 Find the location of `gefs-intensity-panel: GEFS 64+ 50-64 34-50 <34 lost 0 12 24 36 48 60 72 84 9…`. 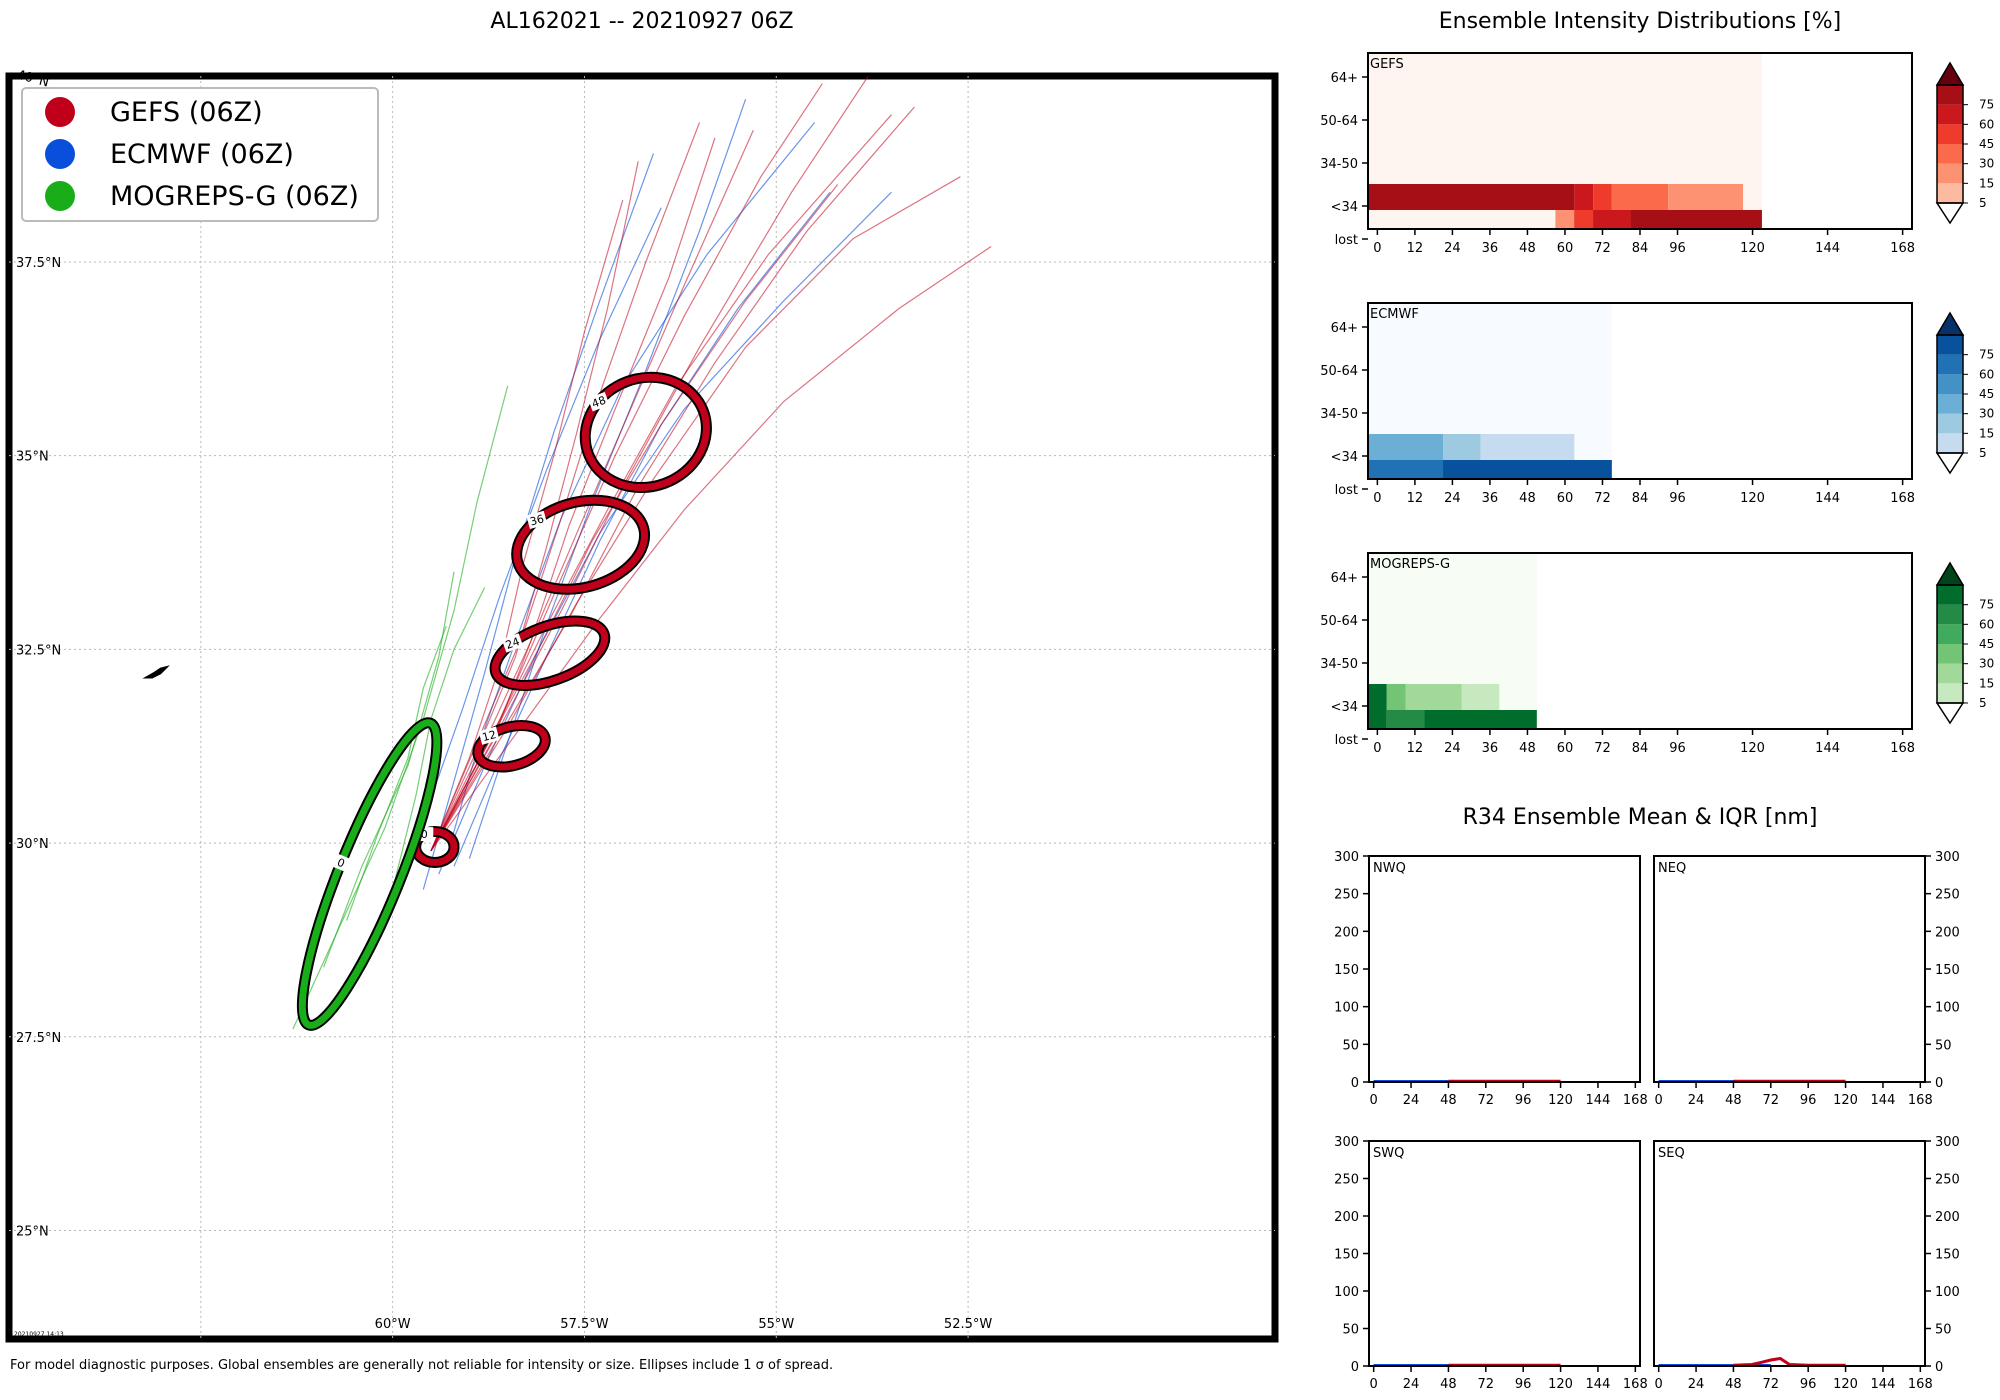

gefs-intensity-panel: GEFS 64+ 50-64 34-50 <34 lost 0 12 24 36 48 60 72 84 9… is located at coordinates (1657, 154).